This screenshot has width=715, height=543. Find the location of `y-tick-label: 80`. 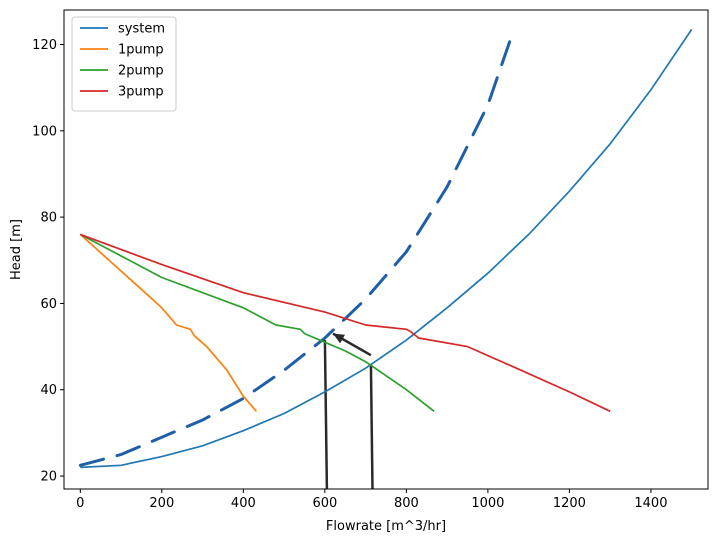

y-tick-label: 80 is located at coordinates (48, 218).